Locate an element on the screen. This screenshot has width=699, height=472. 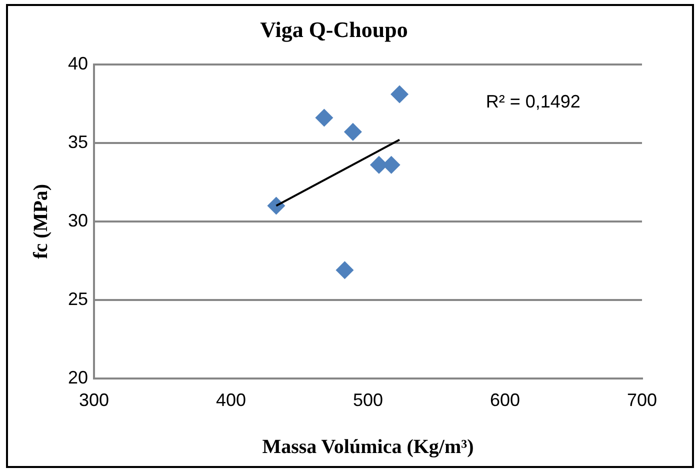
x-tick-label: 400 is located at coordinates (231, 400).